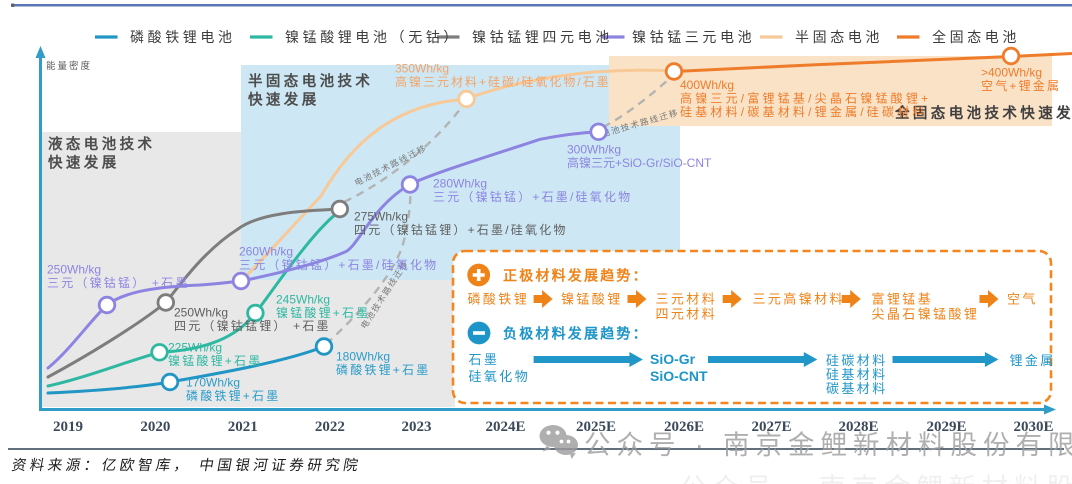  I want to click on svg-text: 四元材料, so click(687, 314).